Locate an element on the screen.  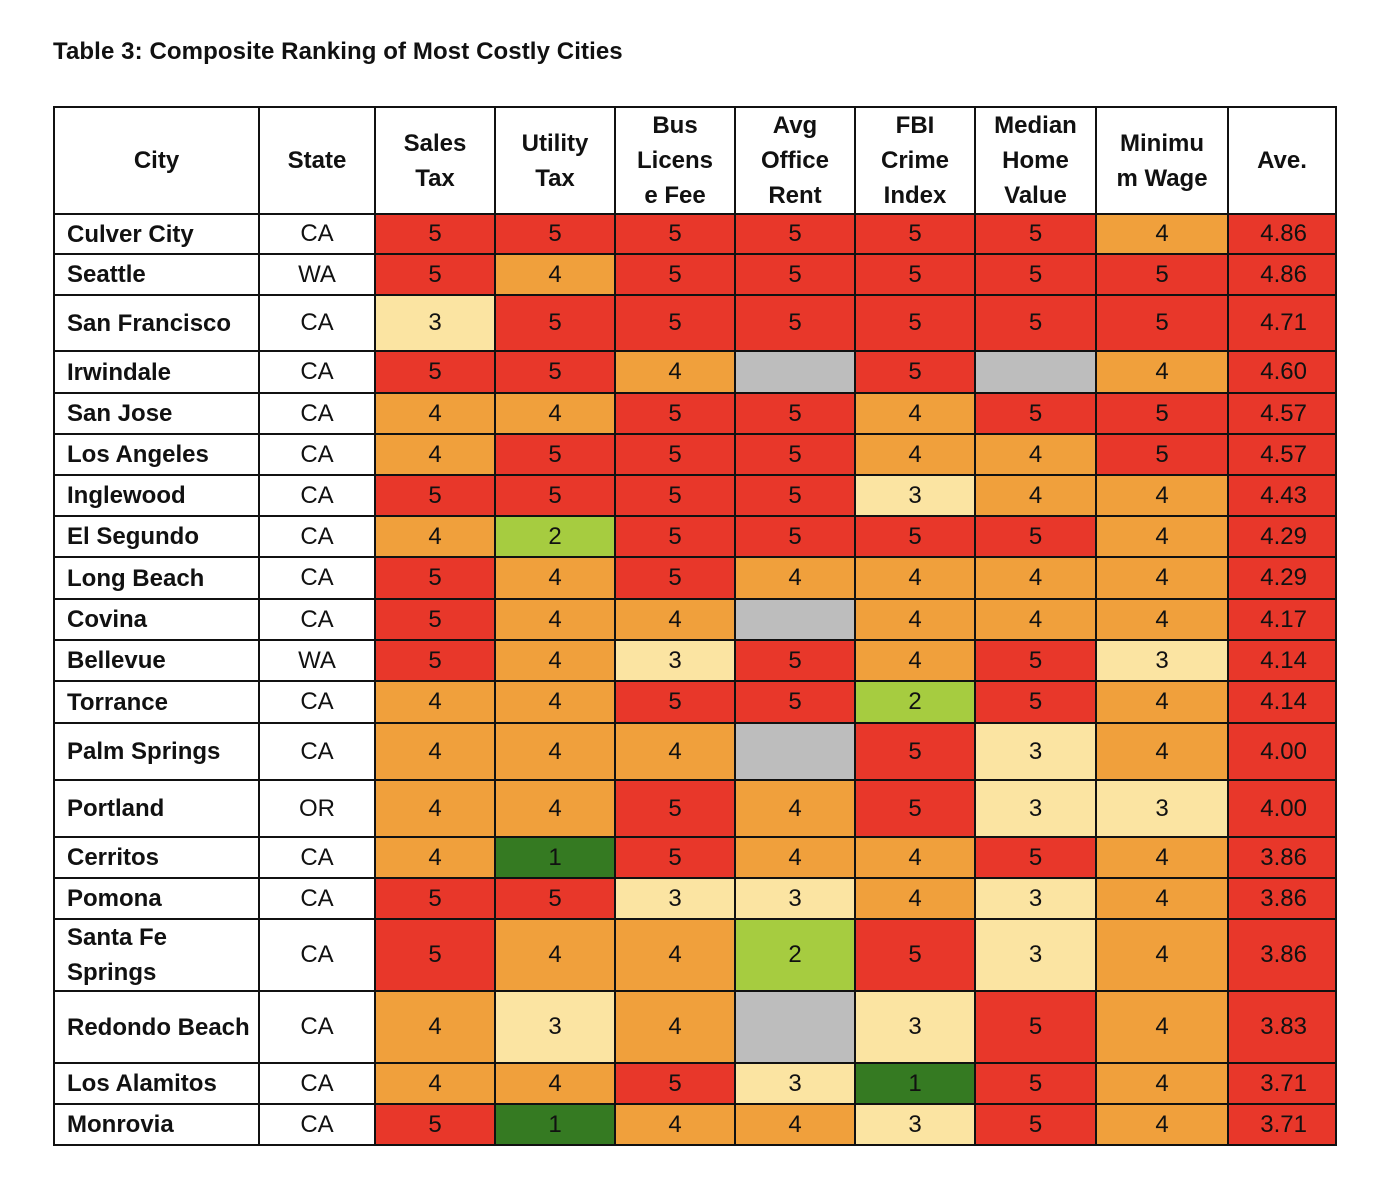
city-cell: Pomona is located at coordinates (156, 898).